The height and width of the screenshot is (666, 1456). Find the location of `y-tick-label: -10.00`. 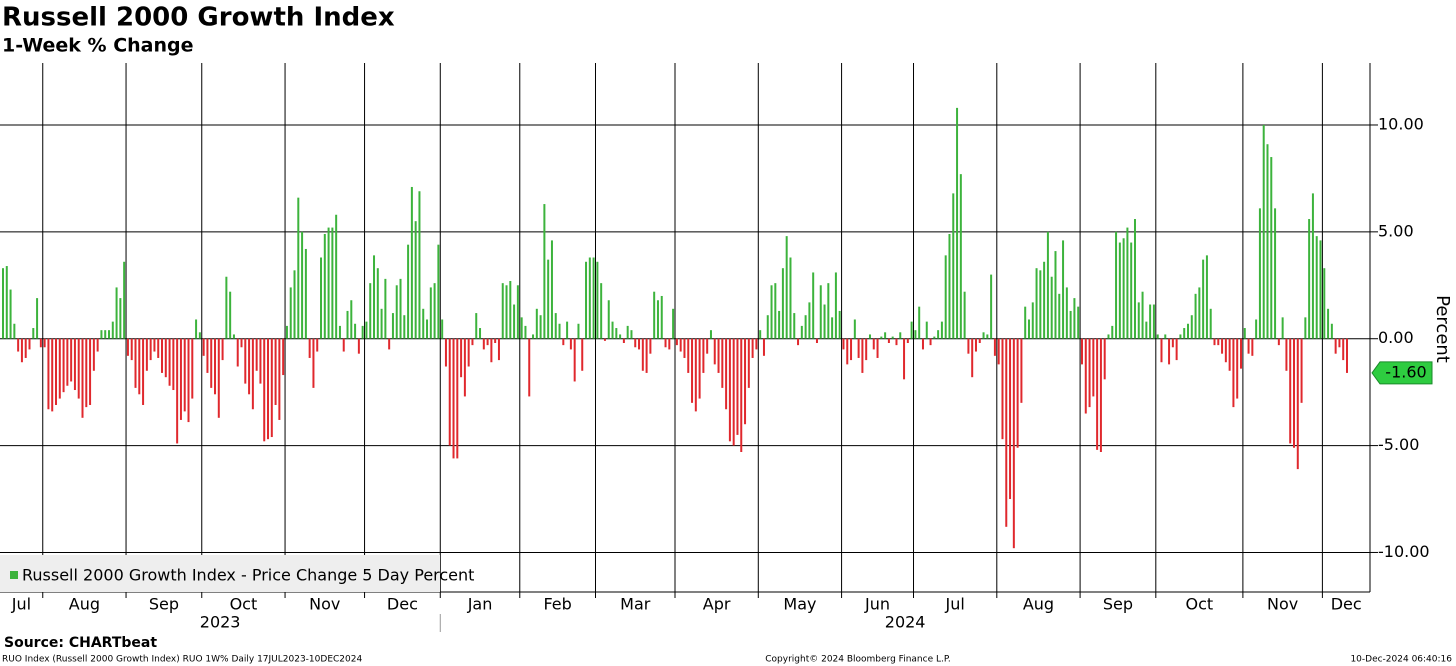

y-tick-label: -10.00 is located at coordinates (1404, 551).